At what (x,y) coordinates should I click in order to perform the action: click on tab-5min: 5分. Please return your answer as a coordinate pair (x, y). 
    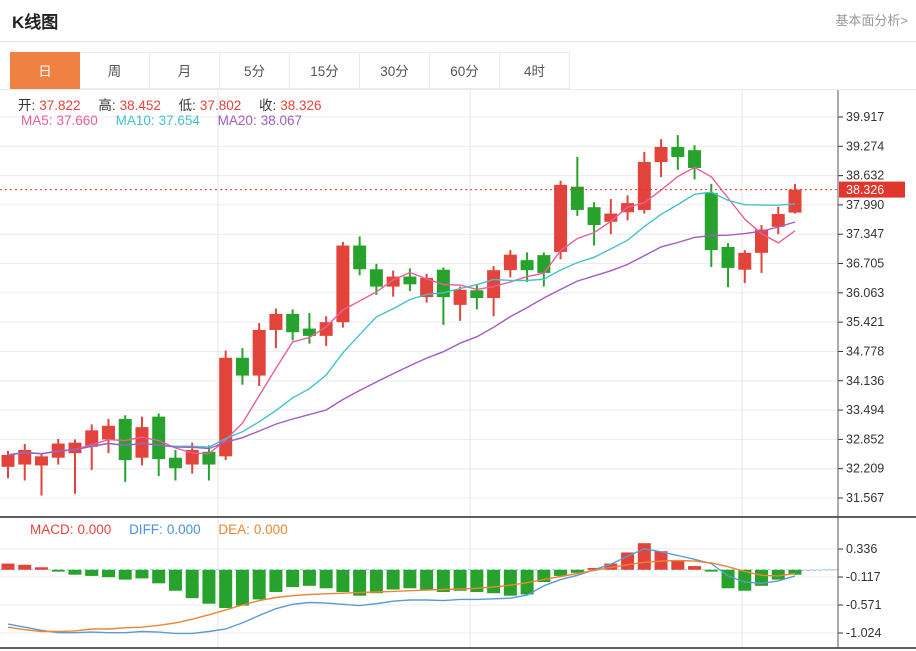
    Looking at the image, I should click on (255, 70).